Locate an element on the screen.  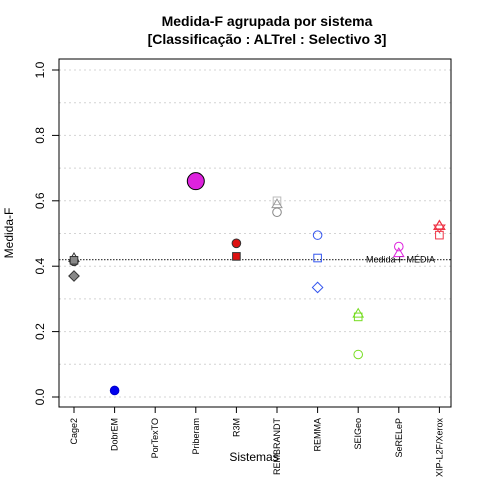
x-tick-label: PorTexTO is located at coordinates (155, 438).